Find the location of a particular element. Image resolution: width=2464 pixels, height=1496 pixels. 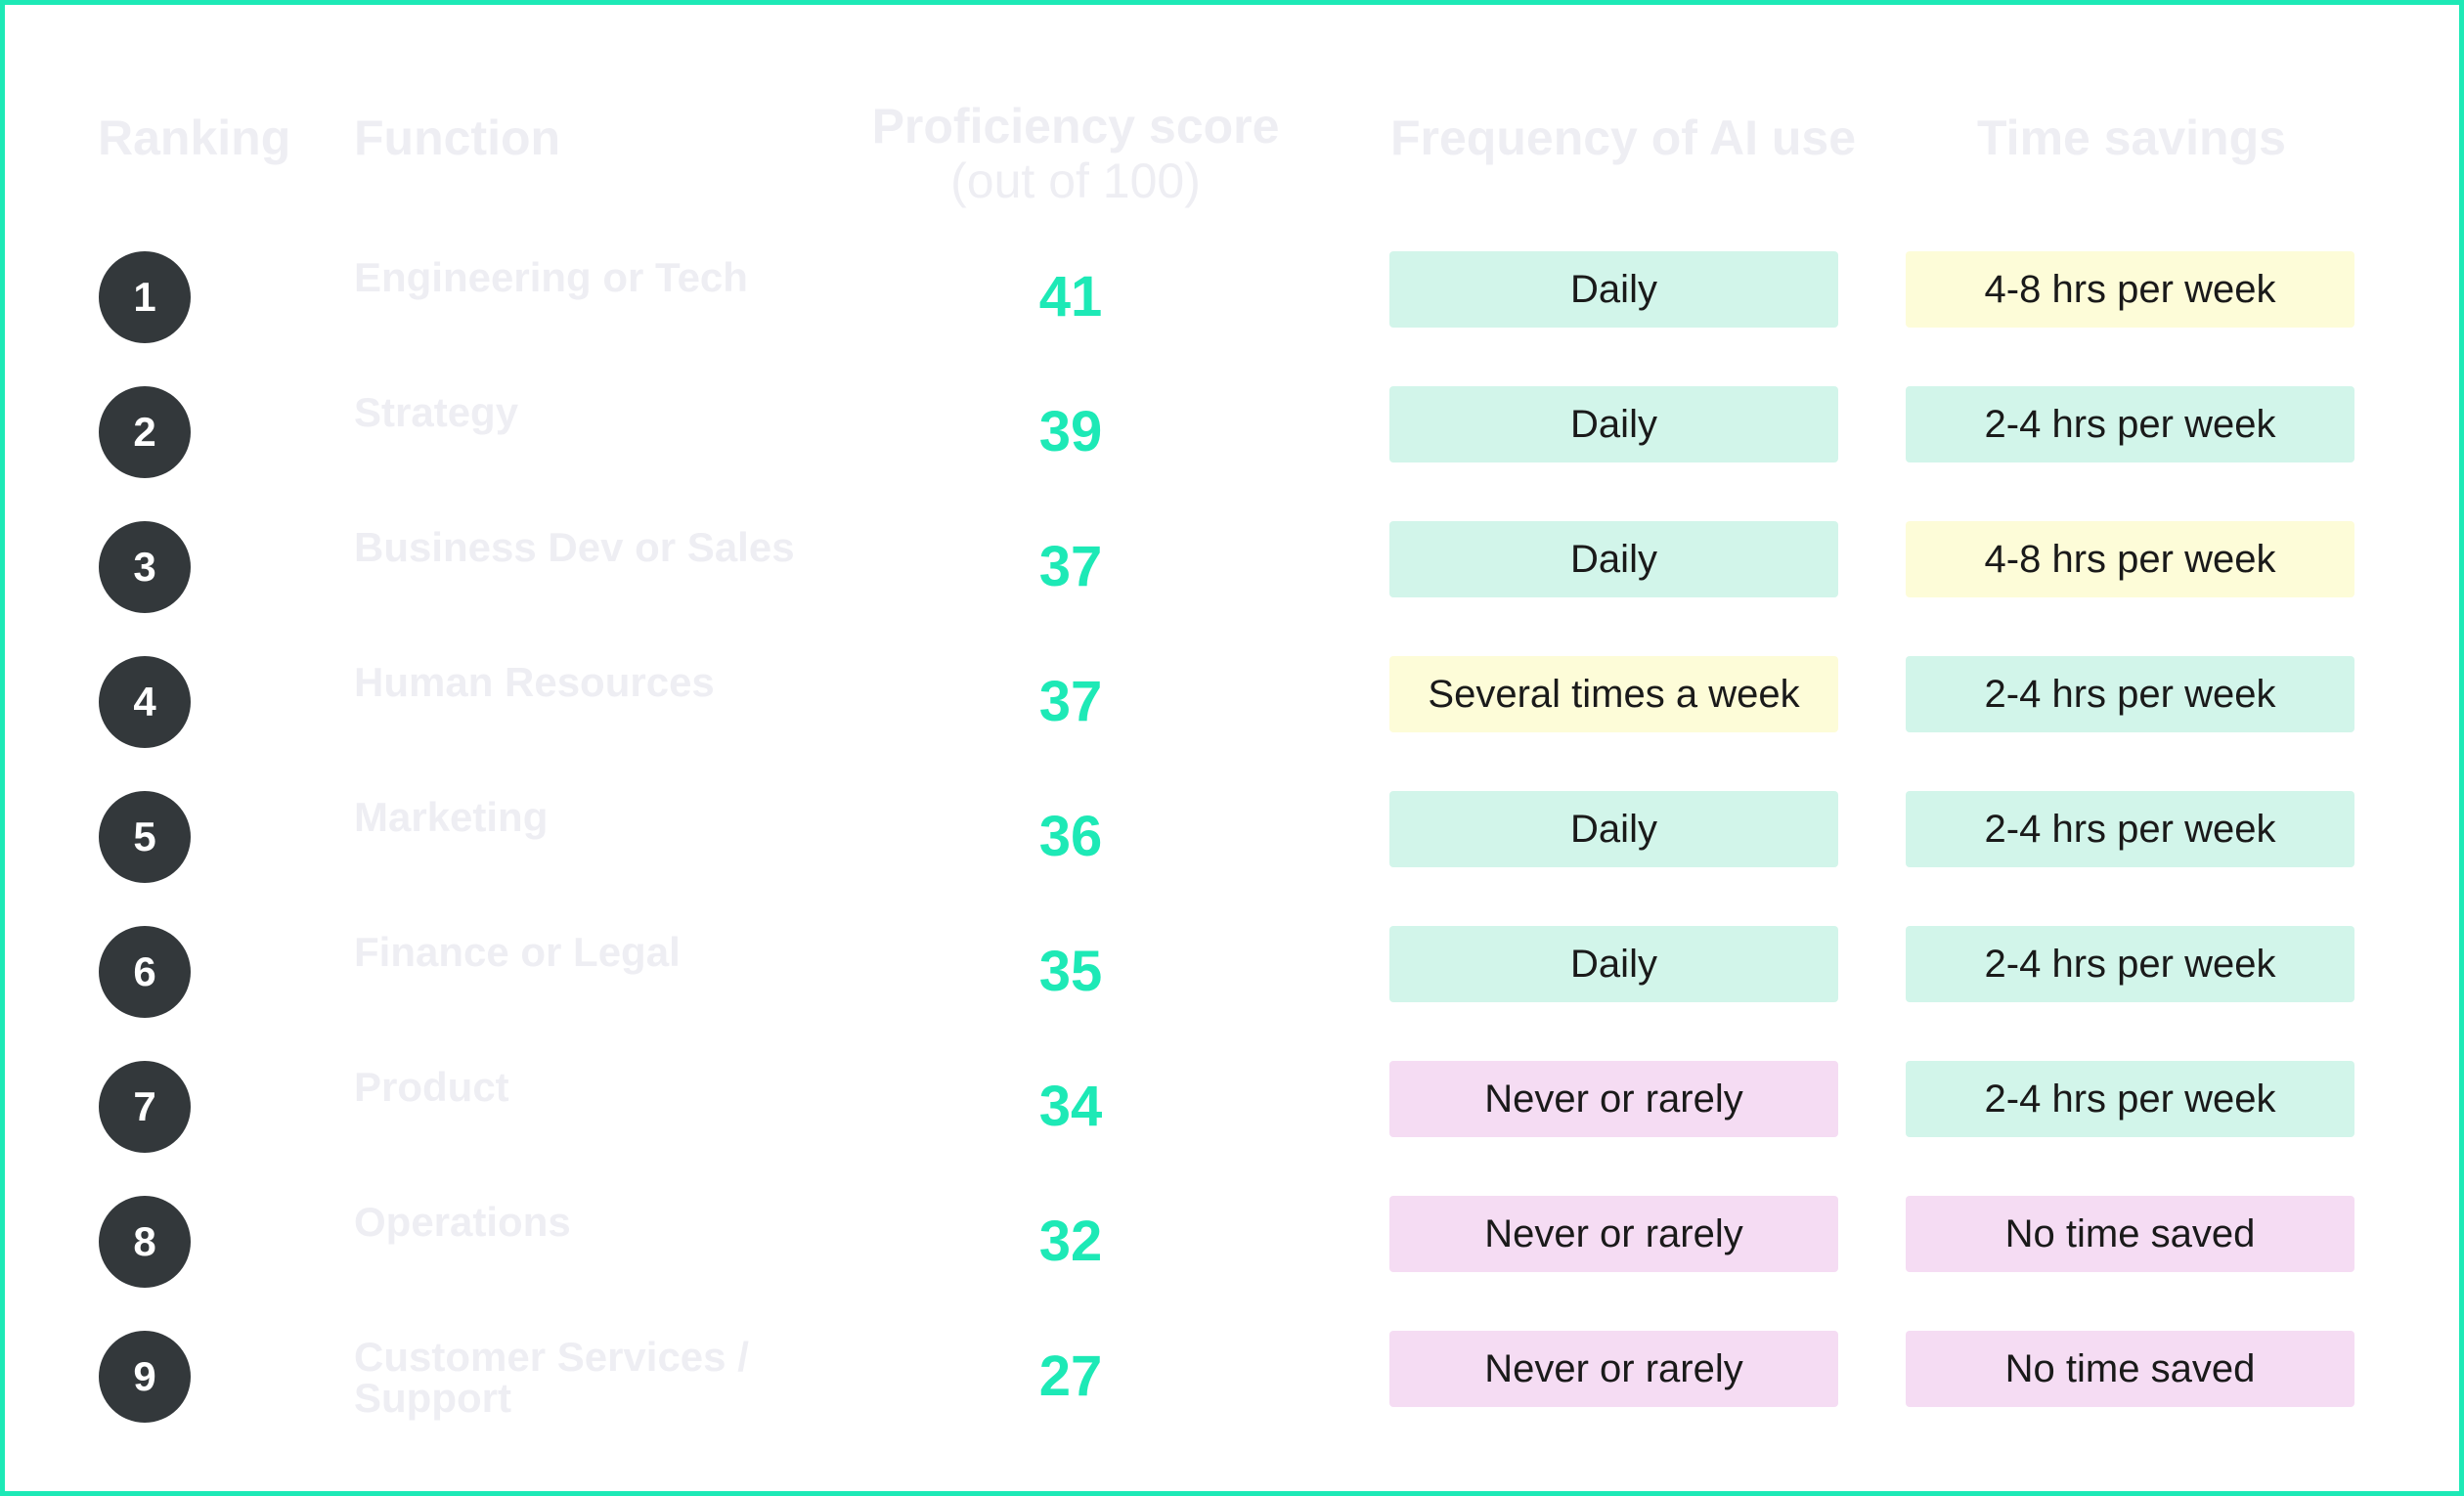

header-proficiency-title: Proficiency score is located at coordinates (1075, 126).